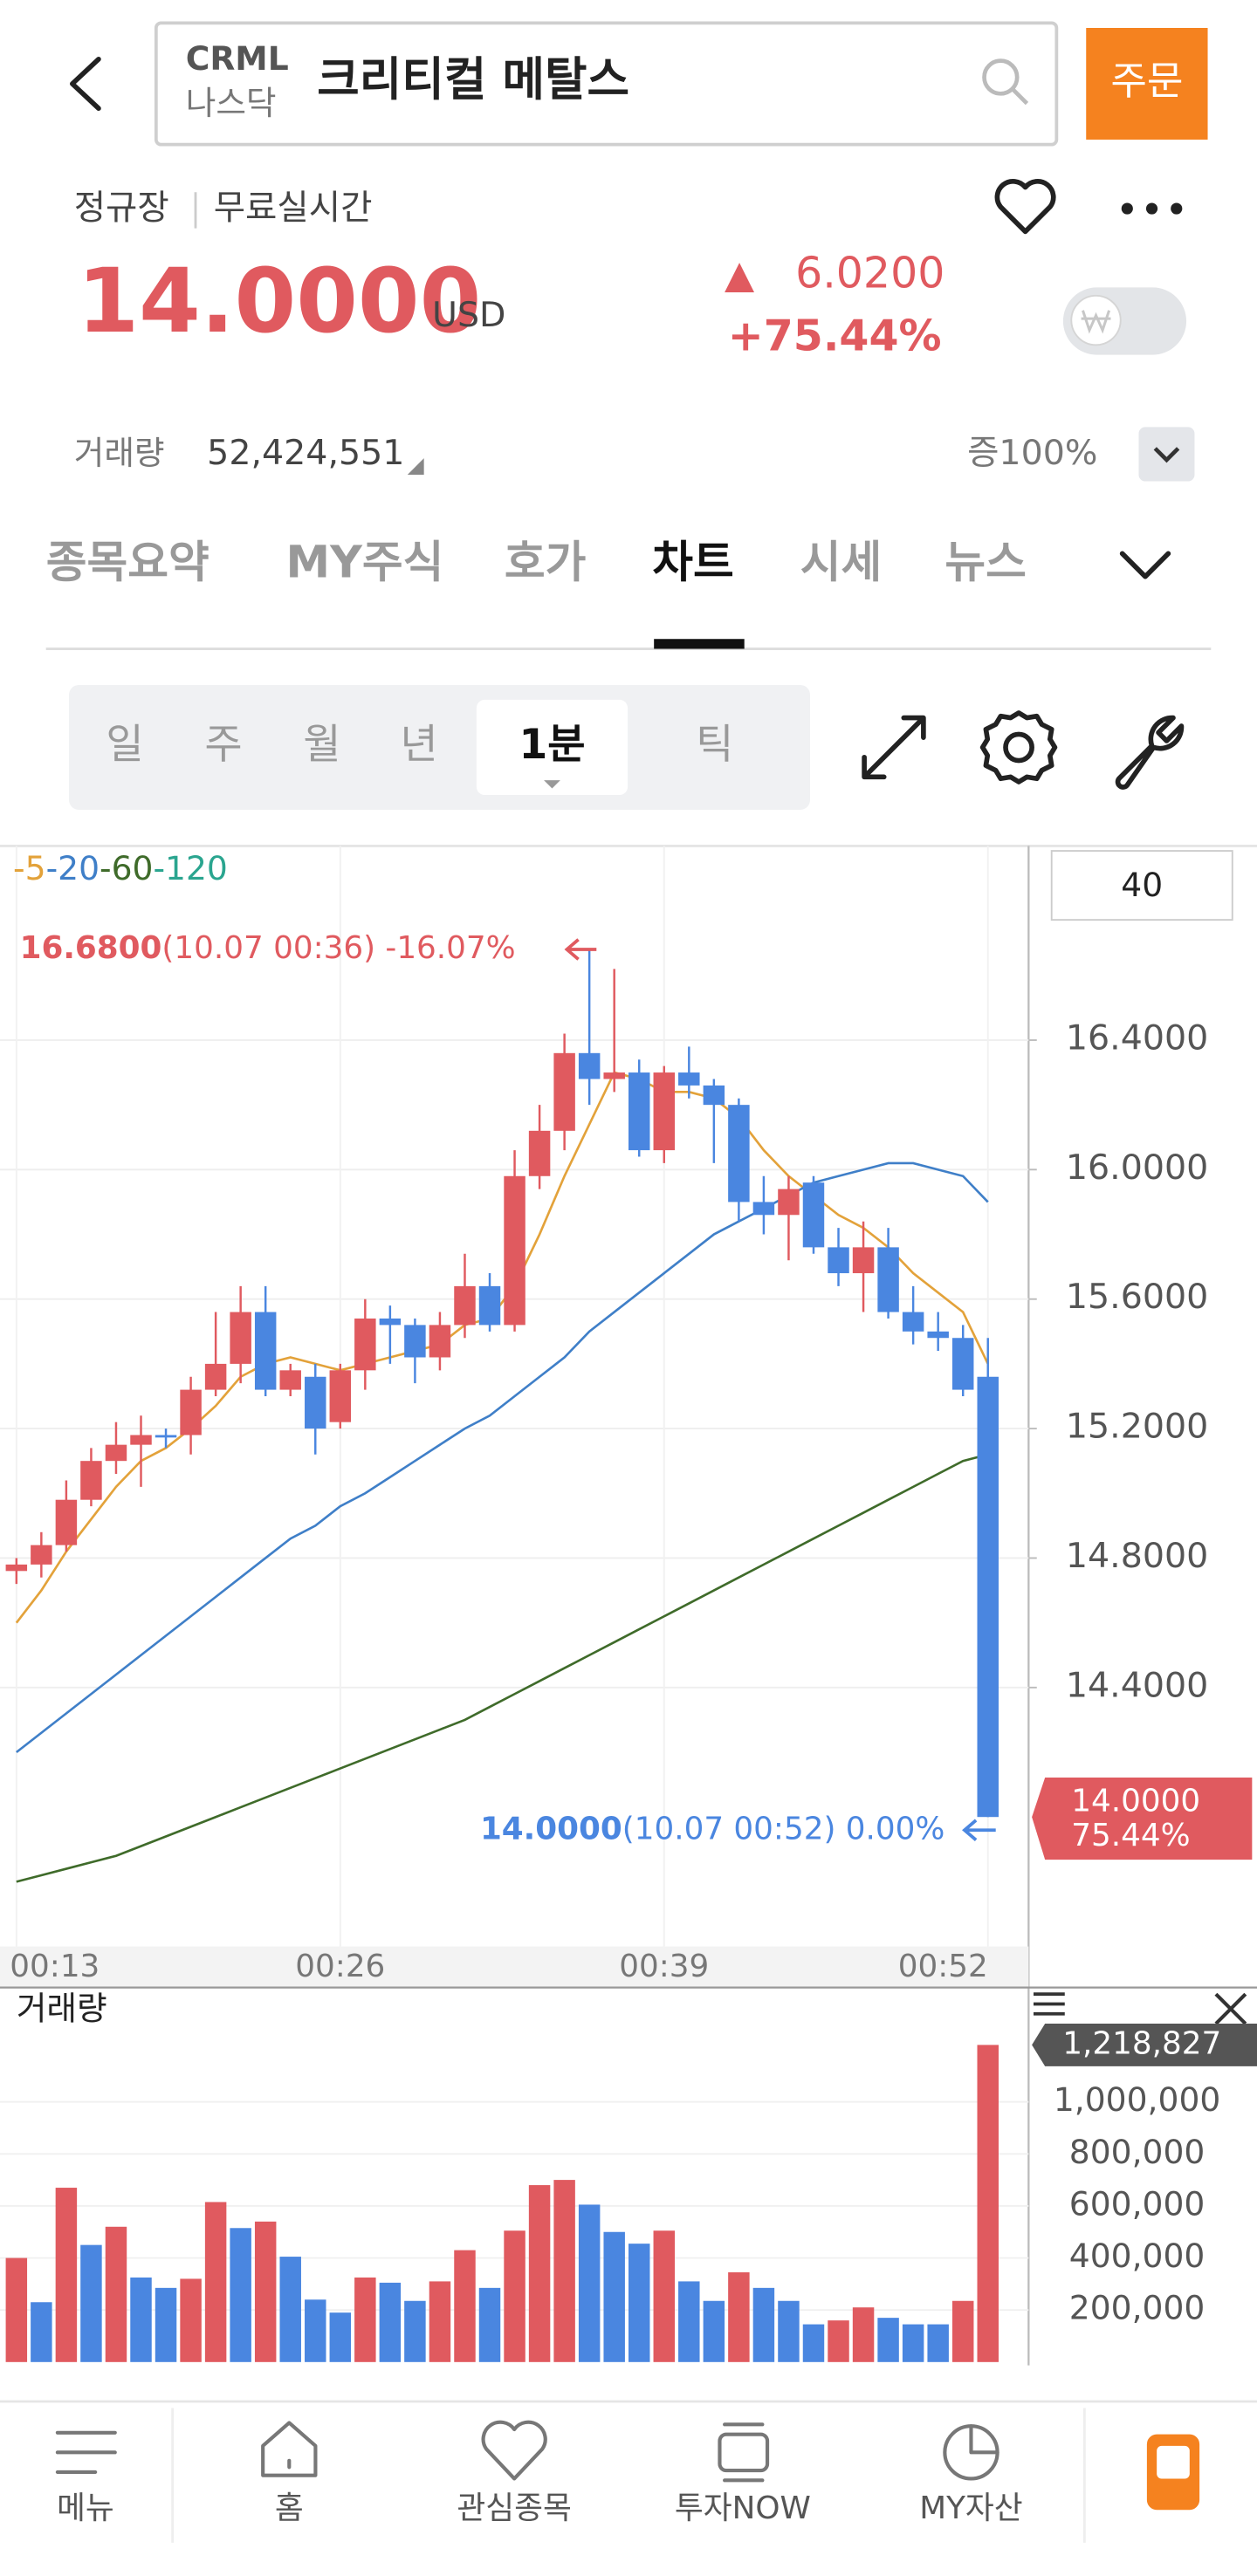 This screenshot has height=2576, width=1257. Describe the element at coordinates (55, 1967) in the screenshot. I see `x-tick-label: 00:13` at that location.